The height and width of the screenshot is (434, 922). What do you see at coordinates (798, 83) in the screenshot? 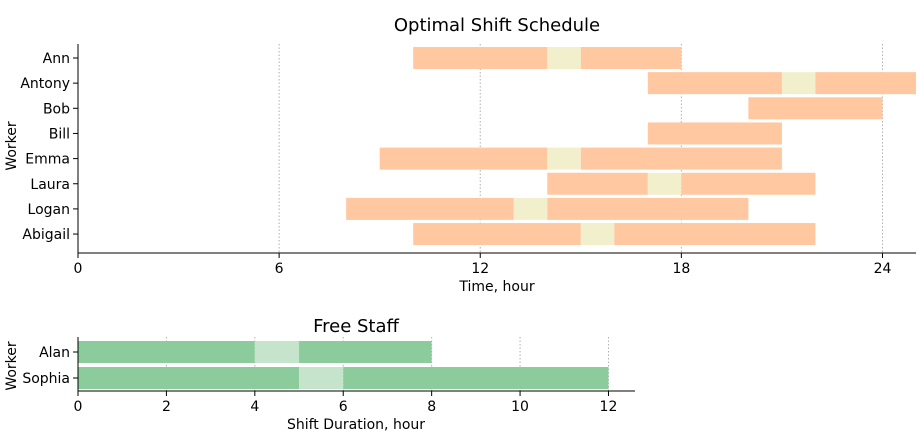
I see `bar-antony-break` at bounding box center [798, 83].